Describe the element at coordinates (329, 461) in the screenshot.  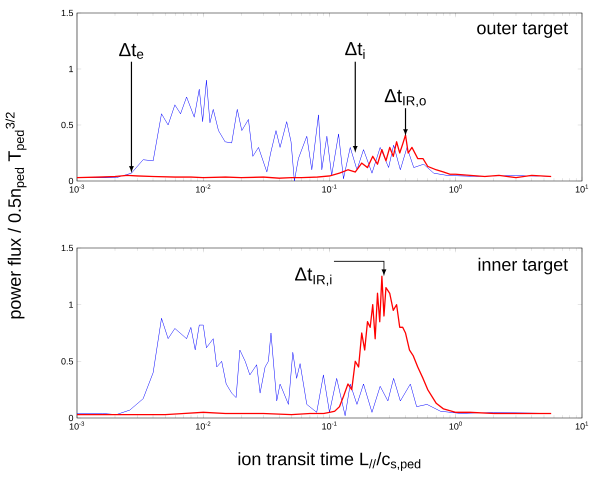
I see `x-axis-title: ion transit time L$_{//}$/c$_{s,ped}$` at that location.